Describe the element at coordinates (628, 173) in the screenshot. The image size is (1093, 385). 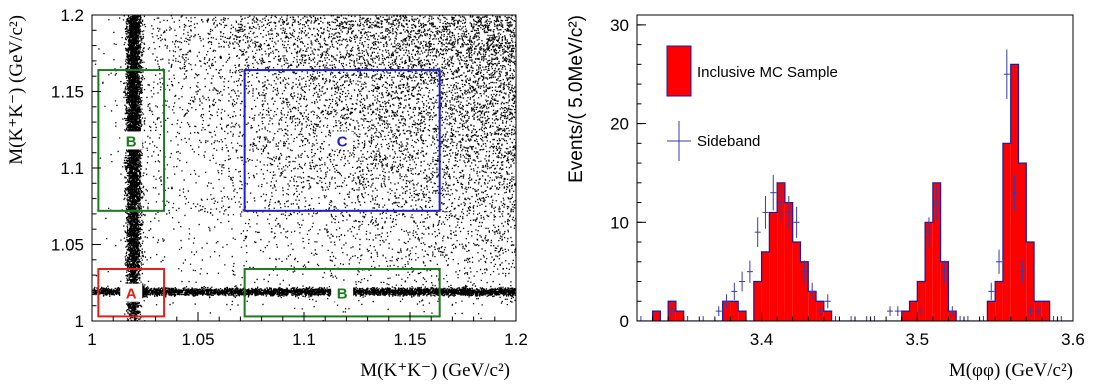
I see `histogram-y-ticks: 0 10 20 30` at that location.